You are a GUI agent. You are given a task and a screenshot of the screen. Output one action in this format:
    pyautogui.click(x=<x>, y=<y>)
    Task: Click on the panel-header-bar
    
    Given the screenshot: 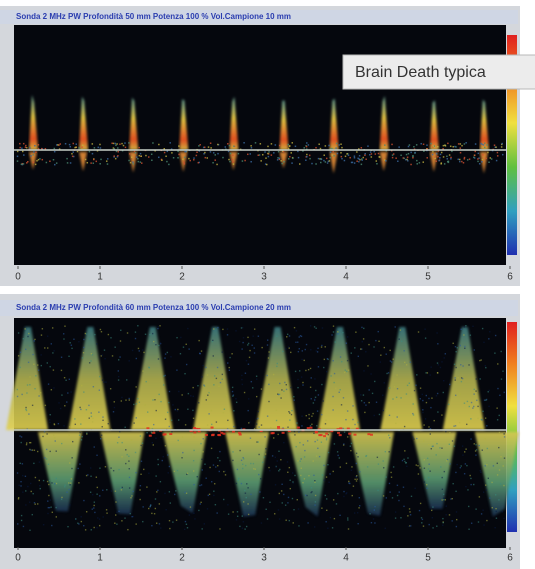 What is the action you would take?
    pyautogui.click(x=259, y=17)
    